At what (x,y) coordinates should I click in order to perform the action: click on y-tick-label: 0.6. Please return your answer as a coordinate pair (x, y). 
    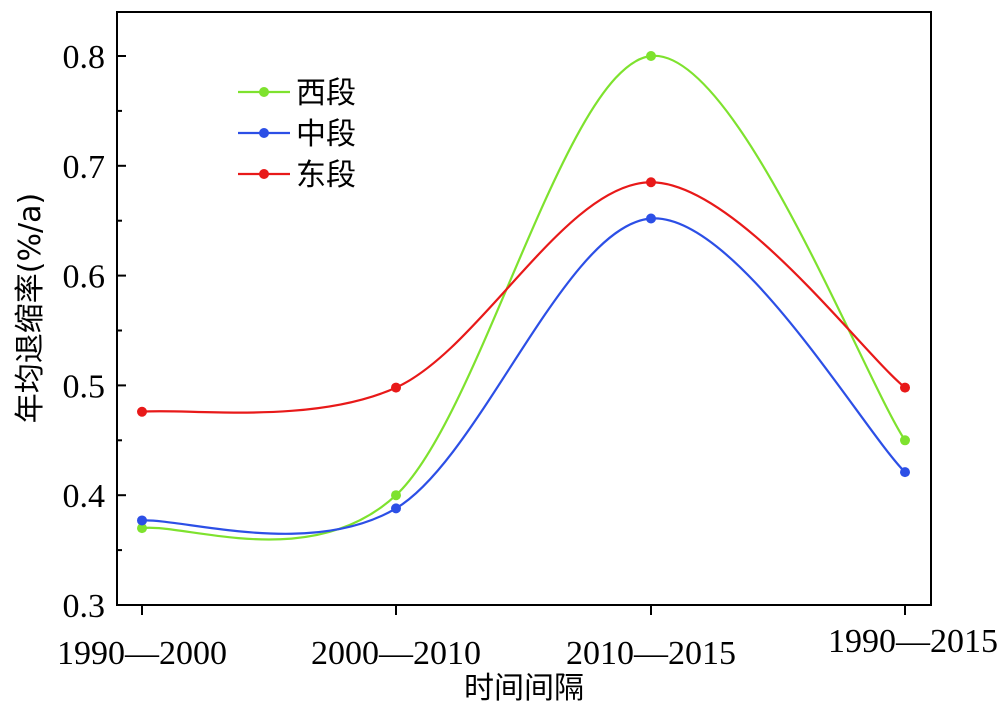
    Looking at the image, I should click on (84, 277).